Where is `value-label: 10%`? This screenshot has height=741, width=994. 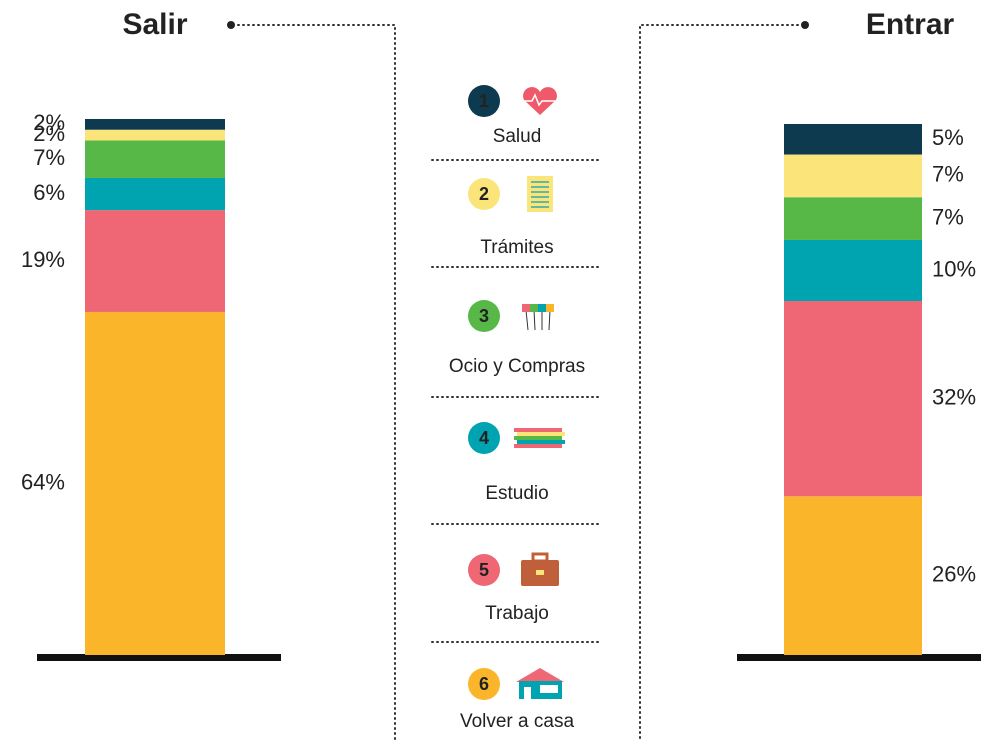
value-label: 10% is located at coordinates (954, 268).